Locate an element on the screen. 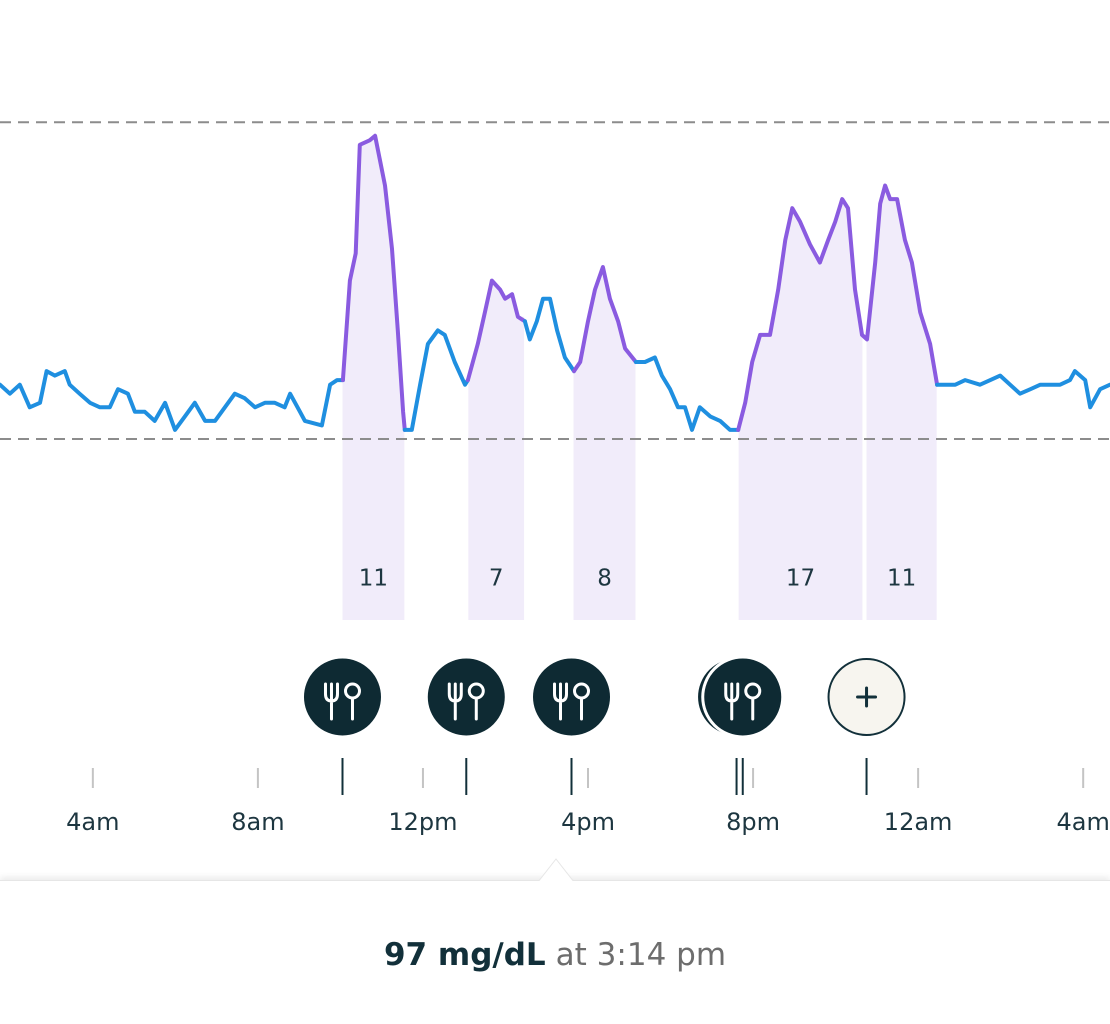 This screenshot has height=1024, width=1110. x-tick-label: 12pm is located at coordinates (422, 822).